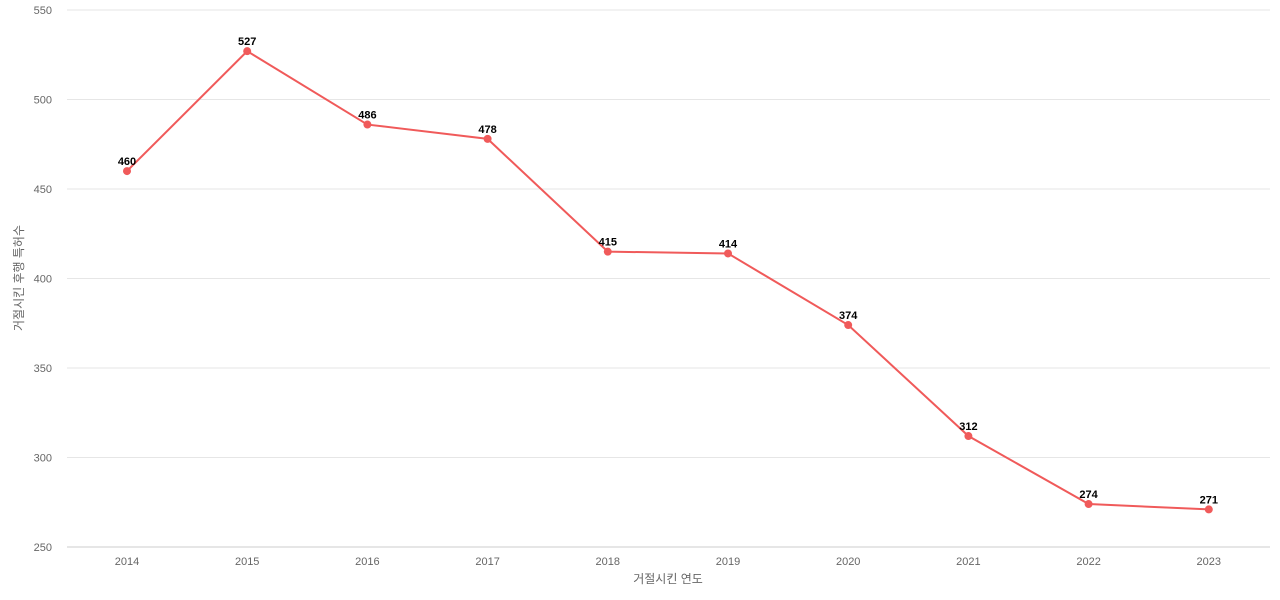 The width and height of the screenshot is (1280, 600). Describe the element at coordinates (127, 562) in the screenshot. I see `x-tick-label: 2014` at that location.